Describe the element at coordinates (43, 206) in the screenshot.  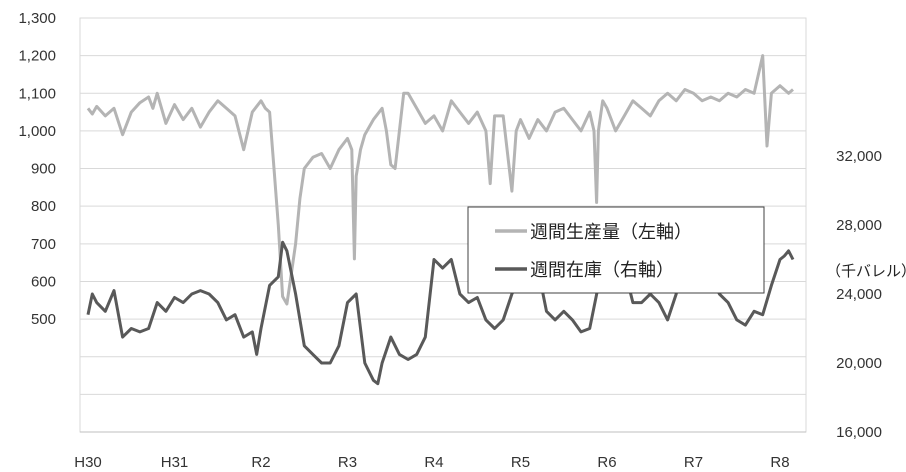
I see `left-axis-tick-label: 800` at that location.